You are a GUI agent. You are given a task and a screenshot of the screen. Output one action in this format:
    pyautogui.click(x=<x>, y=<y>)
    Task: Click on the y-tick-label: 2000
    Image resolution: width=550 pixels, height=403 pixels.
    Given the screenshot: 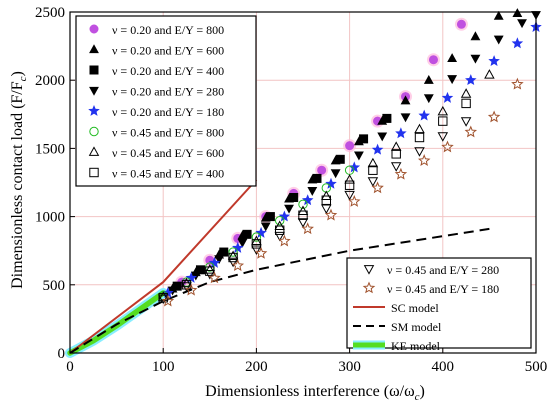 What is the action you would take?
    pyautogui.click(x=50, y=81)
    